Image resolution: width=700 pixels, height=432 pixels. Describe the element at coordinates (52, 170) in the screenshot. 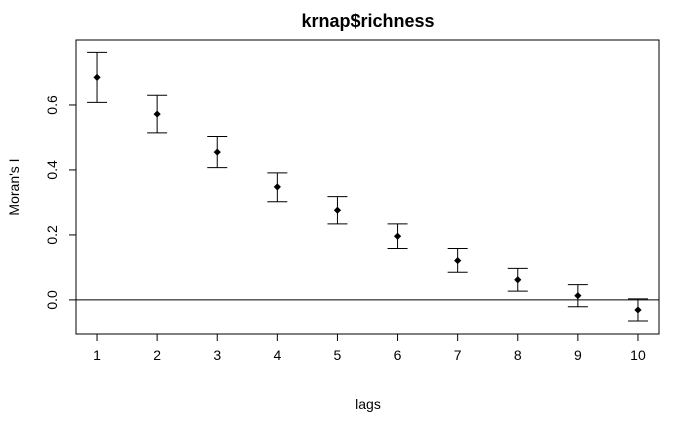

I see `y-tick-label: 0.4` at that location.